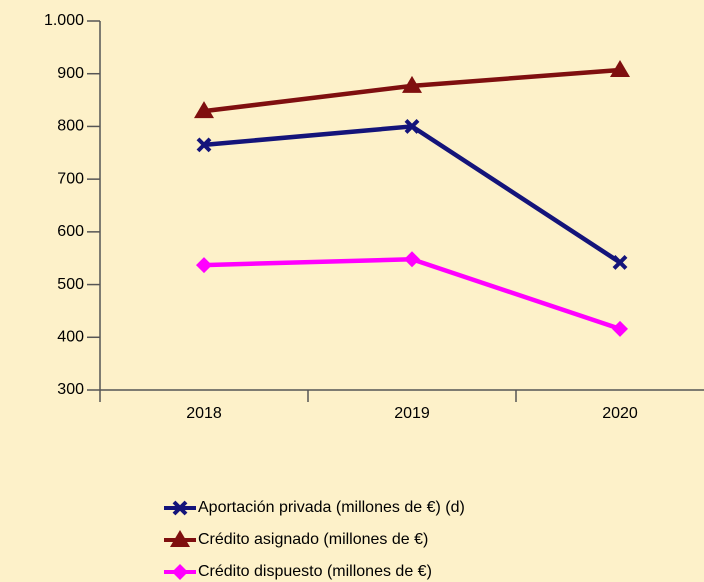 This screenshot has height=582, width=704. Describe the element at coordinates (70, 337) in the screenshot. I see `y-tick-label: 400` at that location.